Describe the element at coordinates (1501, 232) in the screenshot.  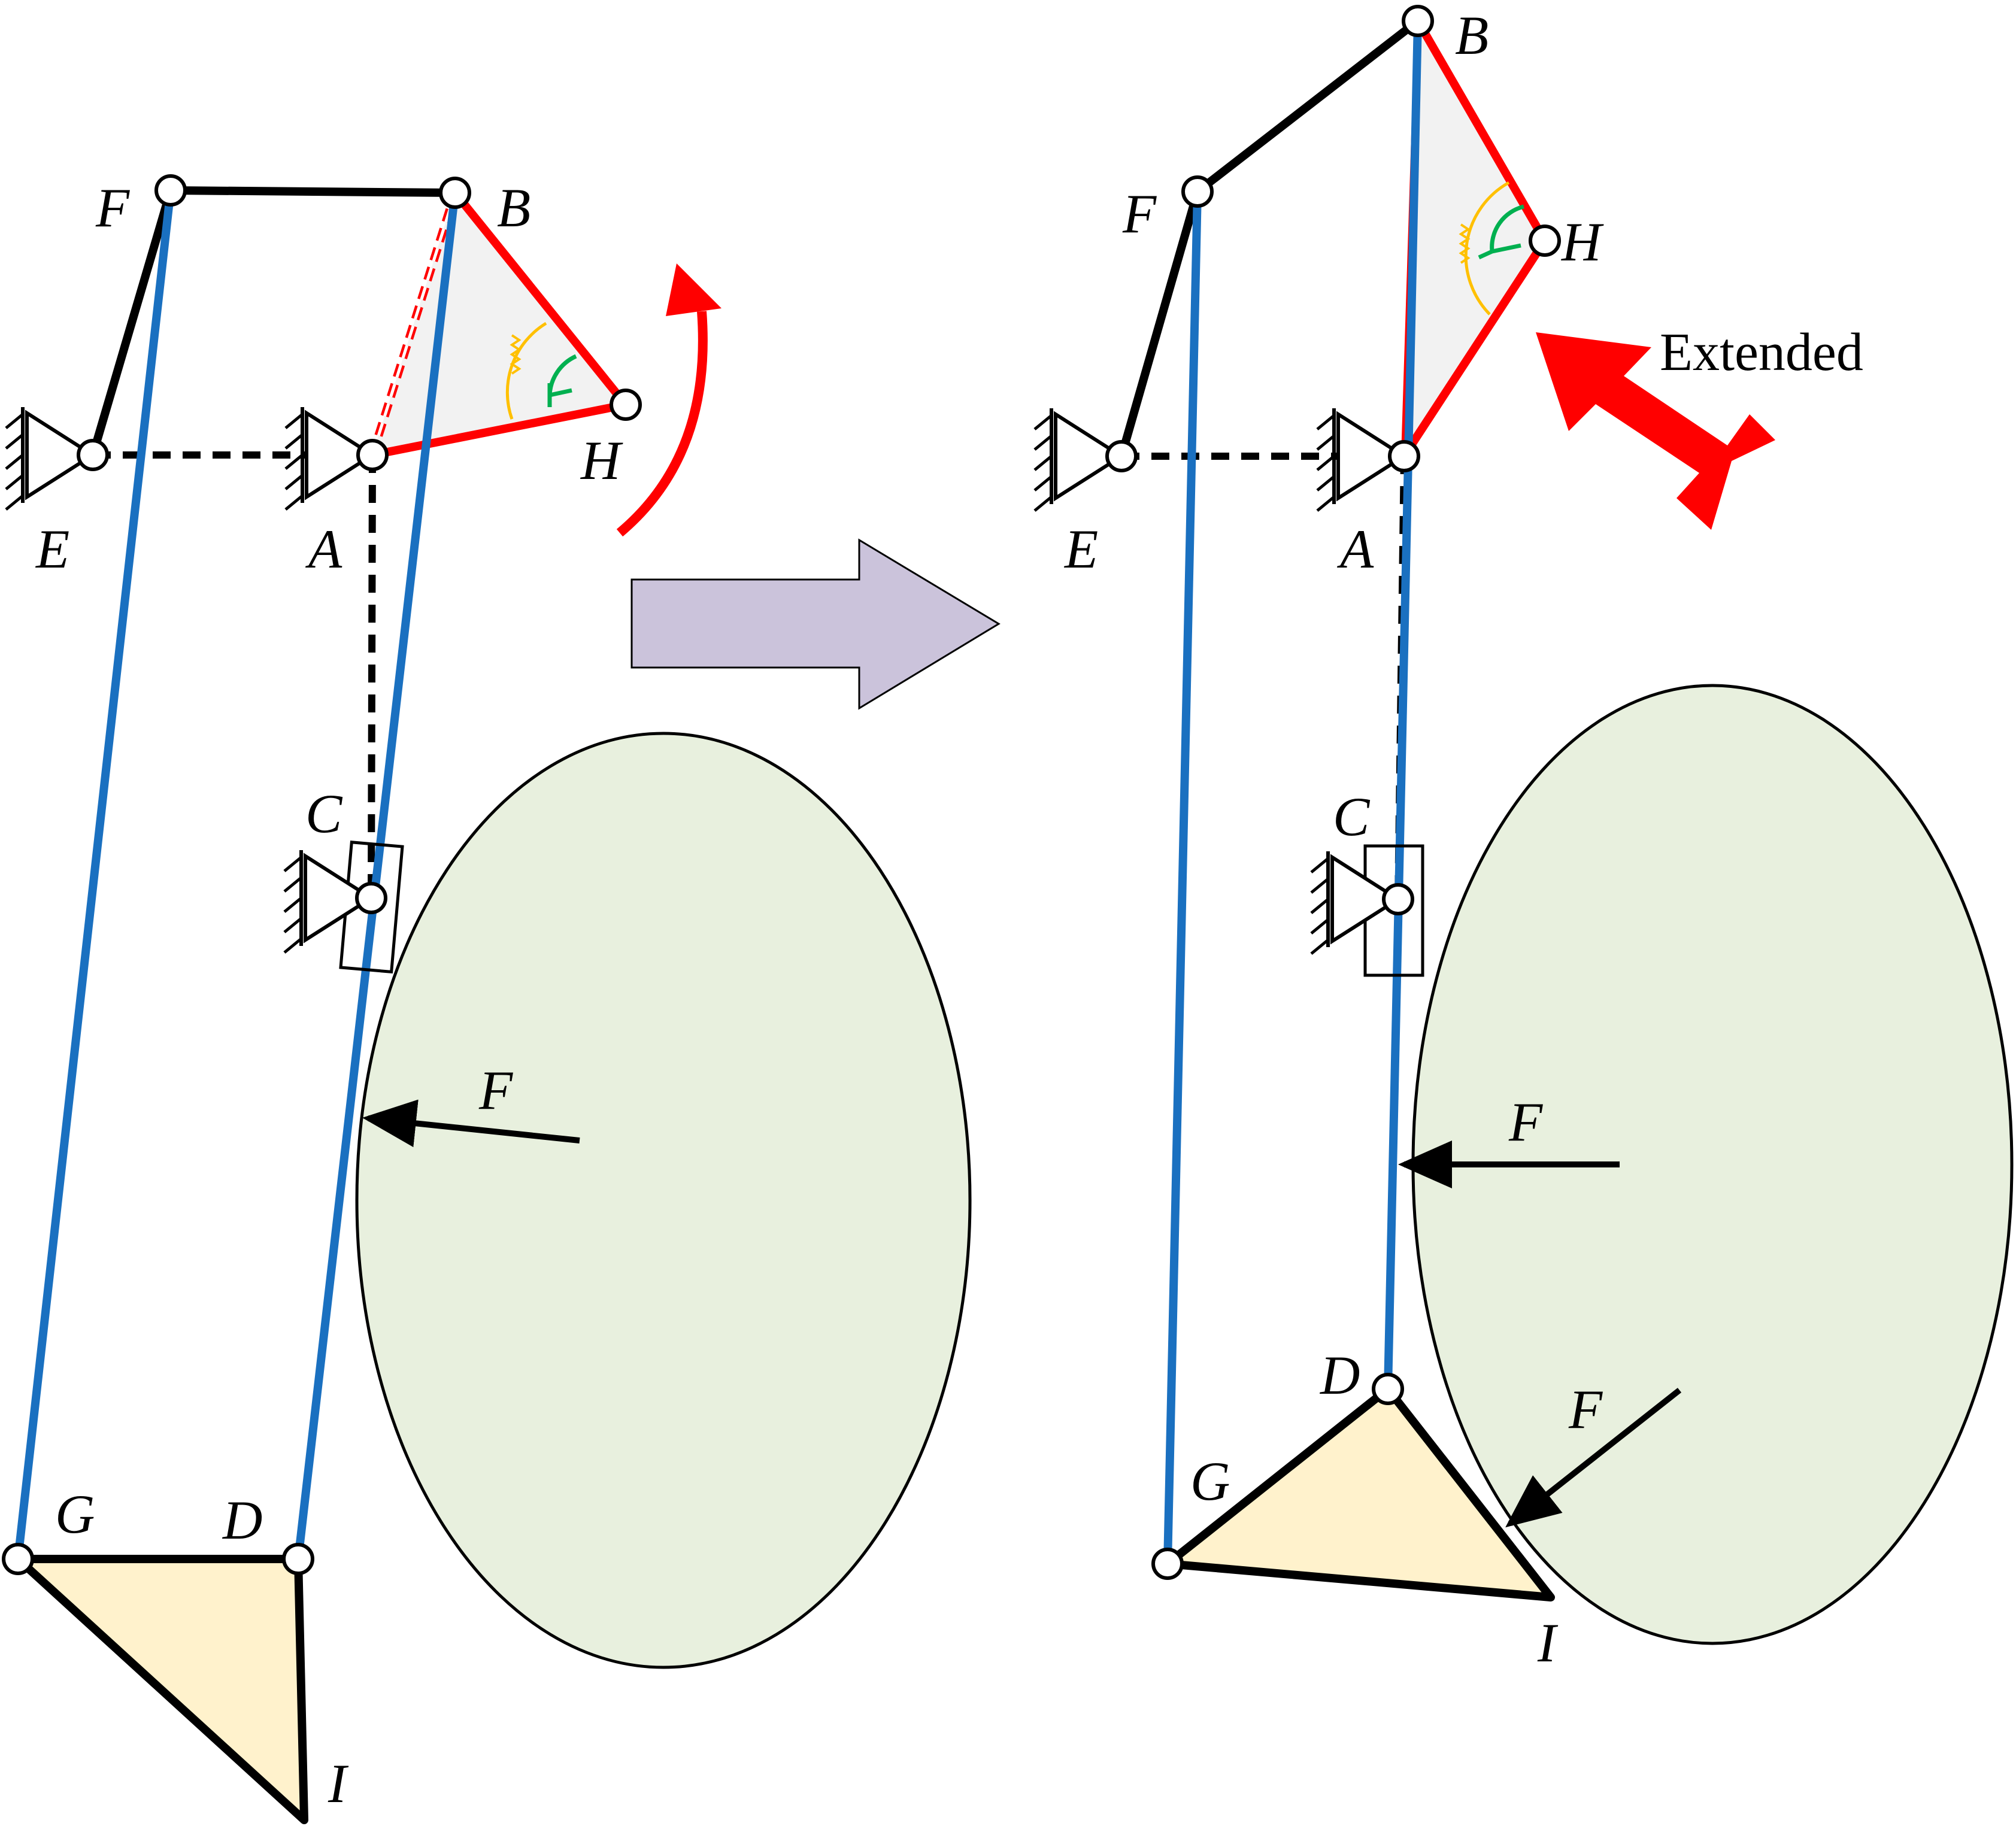
I see `right-angle-damper-icon` at that location.